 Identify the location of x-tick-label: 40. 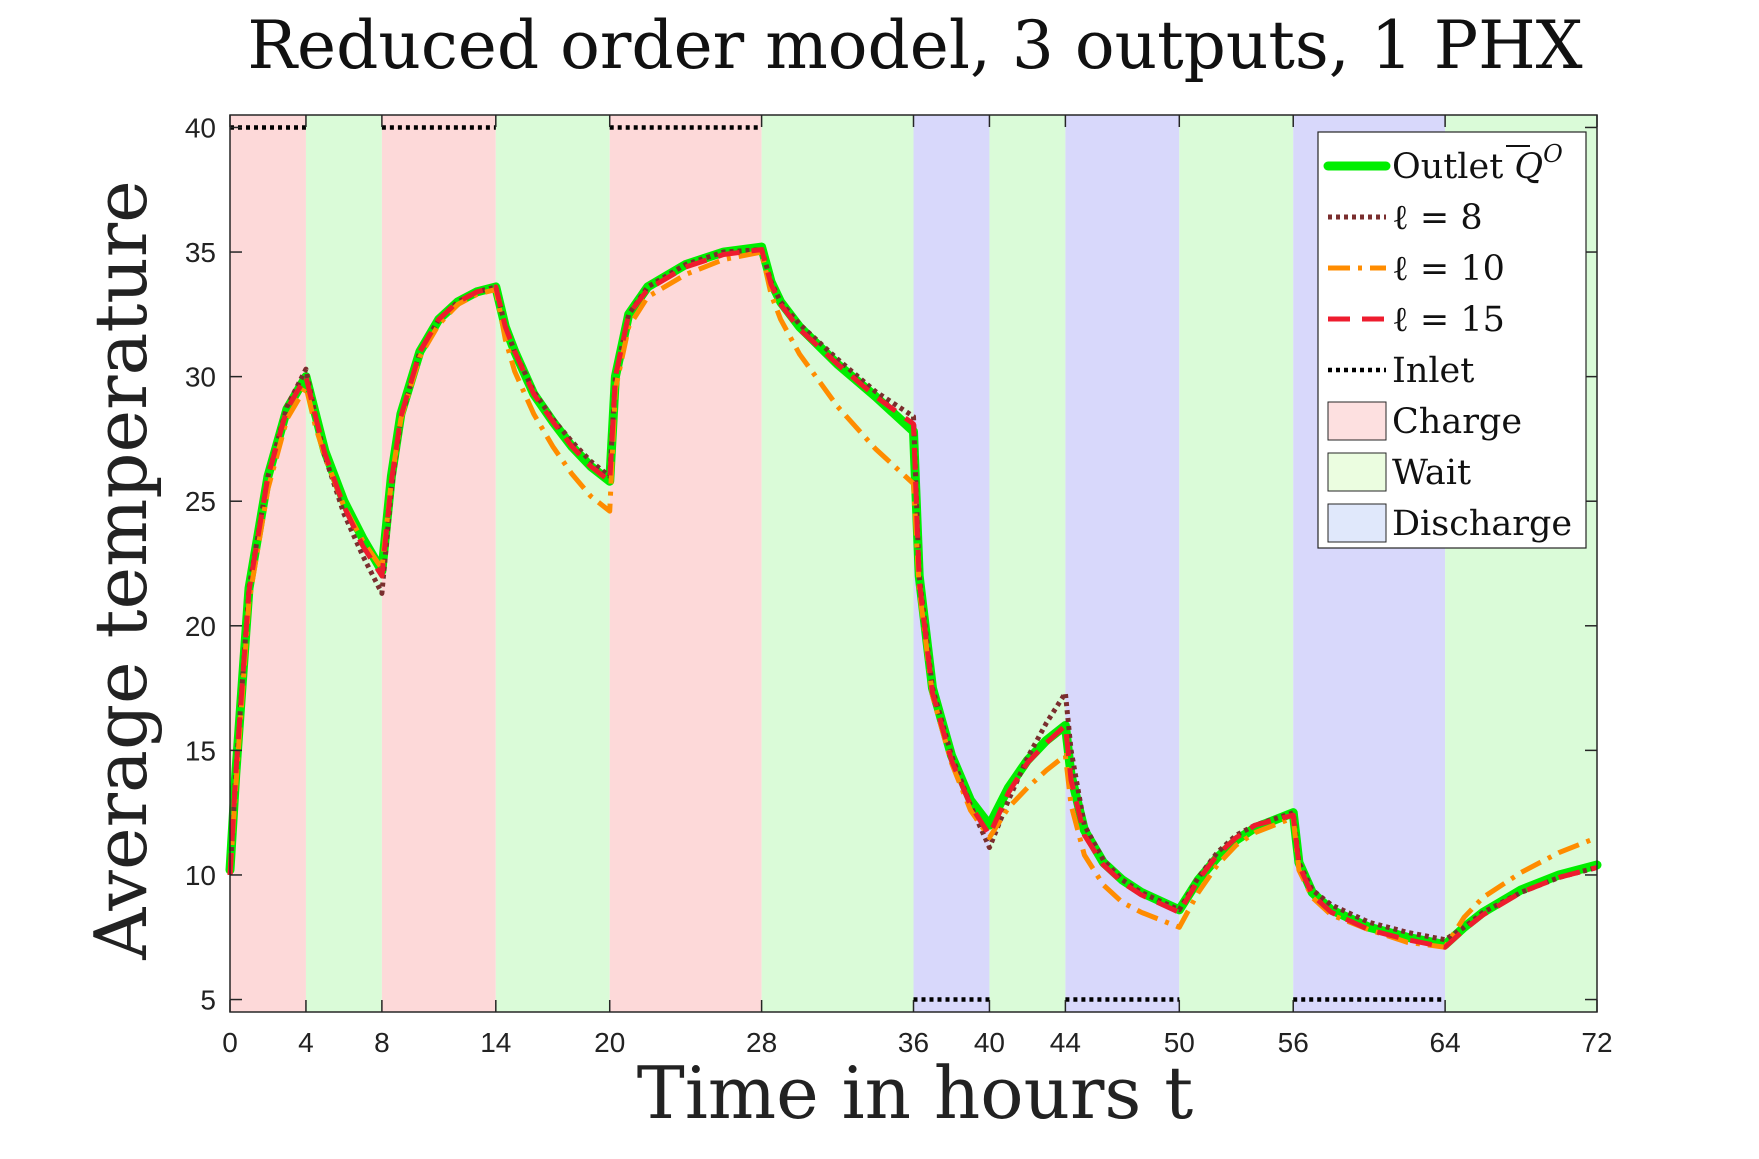
(989, 1042).